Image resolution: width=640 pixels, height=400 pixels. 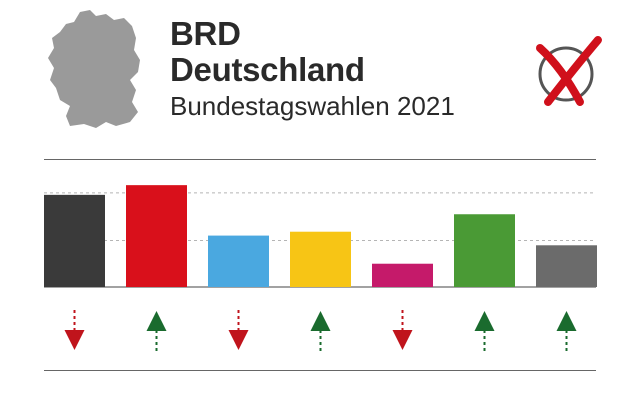 I want to click on title-block: BRD Deutschland Bundestagswahlen 2021, so click(x=312, y=69).